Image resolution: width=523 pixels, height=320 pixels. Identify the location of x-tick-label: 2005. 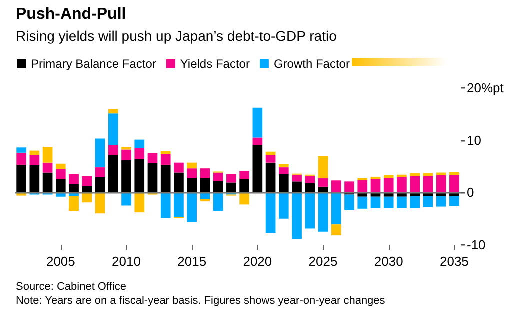
(61, 261).